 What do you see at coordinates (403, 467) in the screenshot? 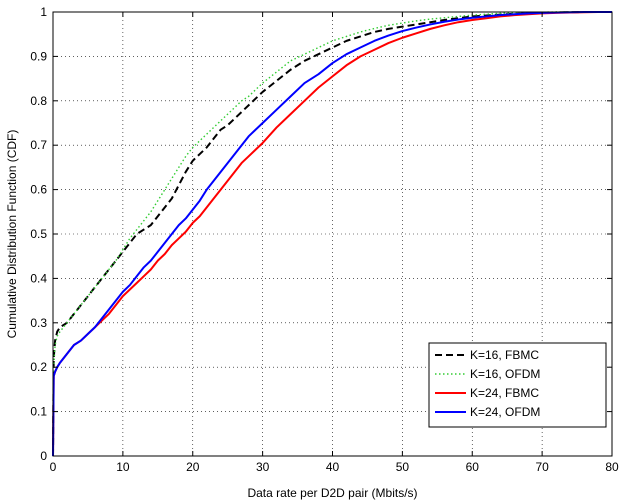
I see `x-tick-label: 50` at bounding box center [403, 467].